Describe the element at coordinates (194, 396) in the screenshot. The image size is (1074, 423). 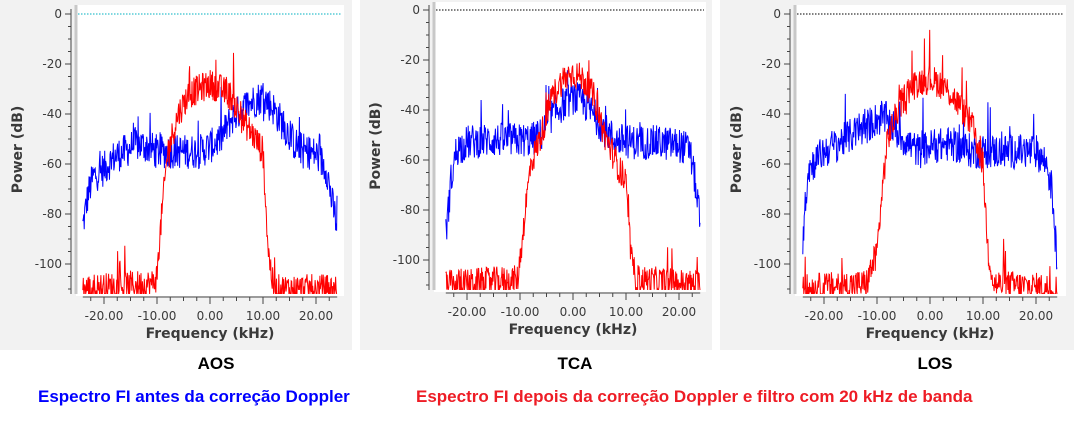
I see `legend-caption-before: Espectro FI antes da correção Doppler` at that location.